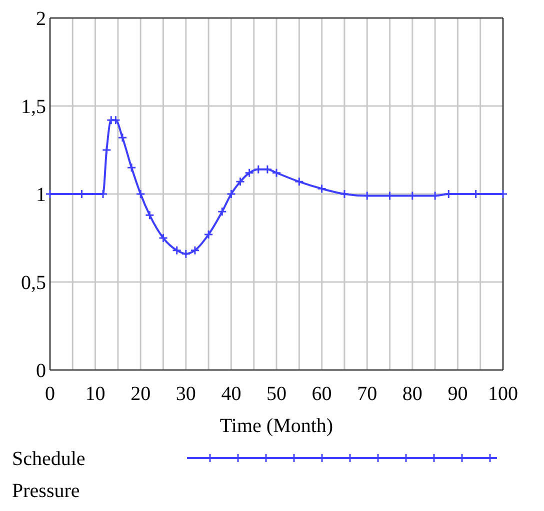 The image size is (544, 511). I want to click on x-tick-label: 70, so click(367, 394).